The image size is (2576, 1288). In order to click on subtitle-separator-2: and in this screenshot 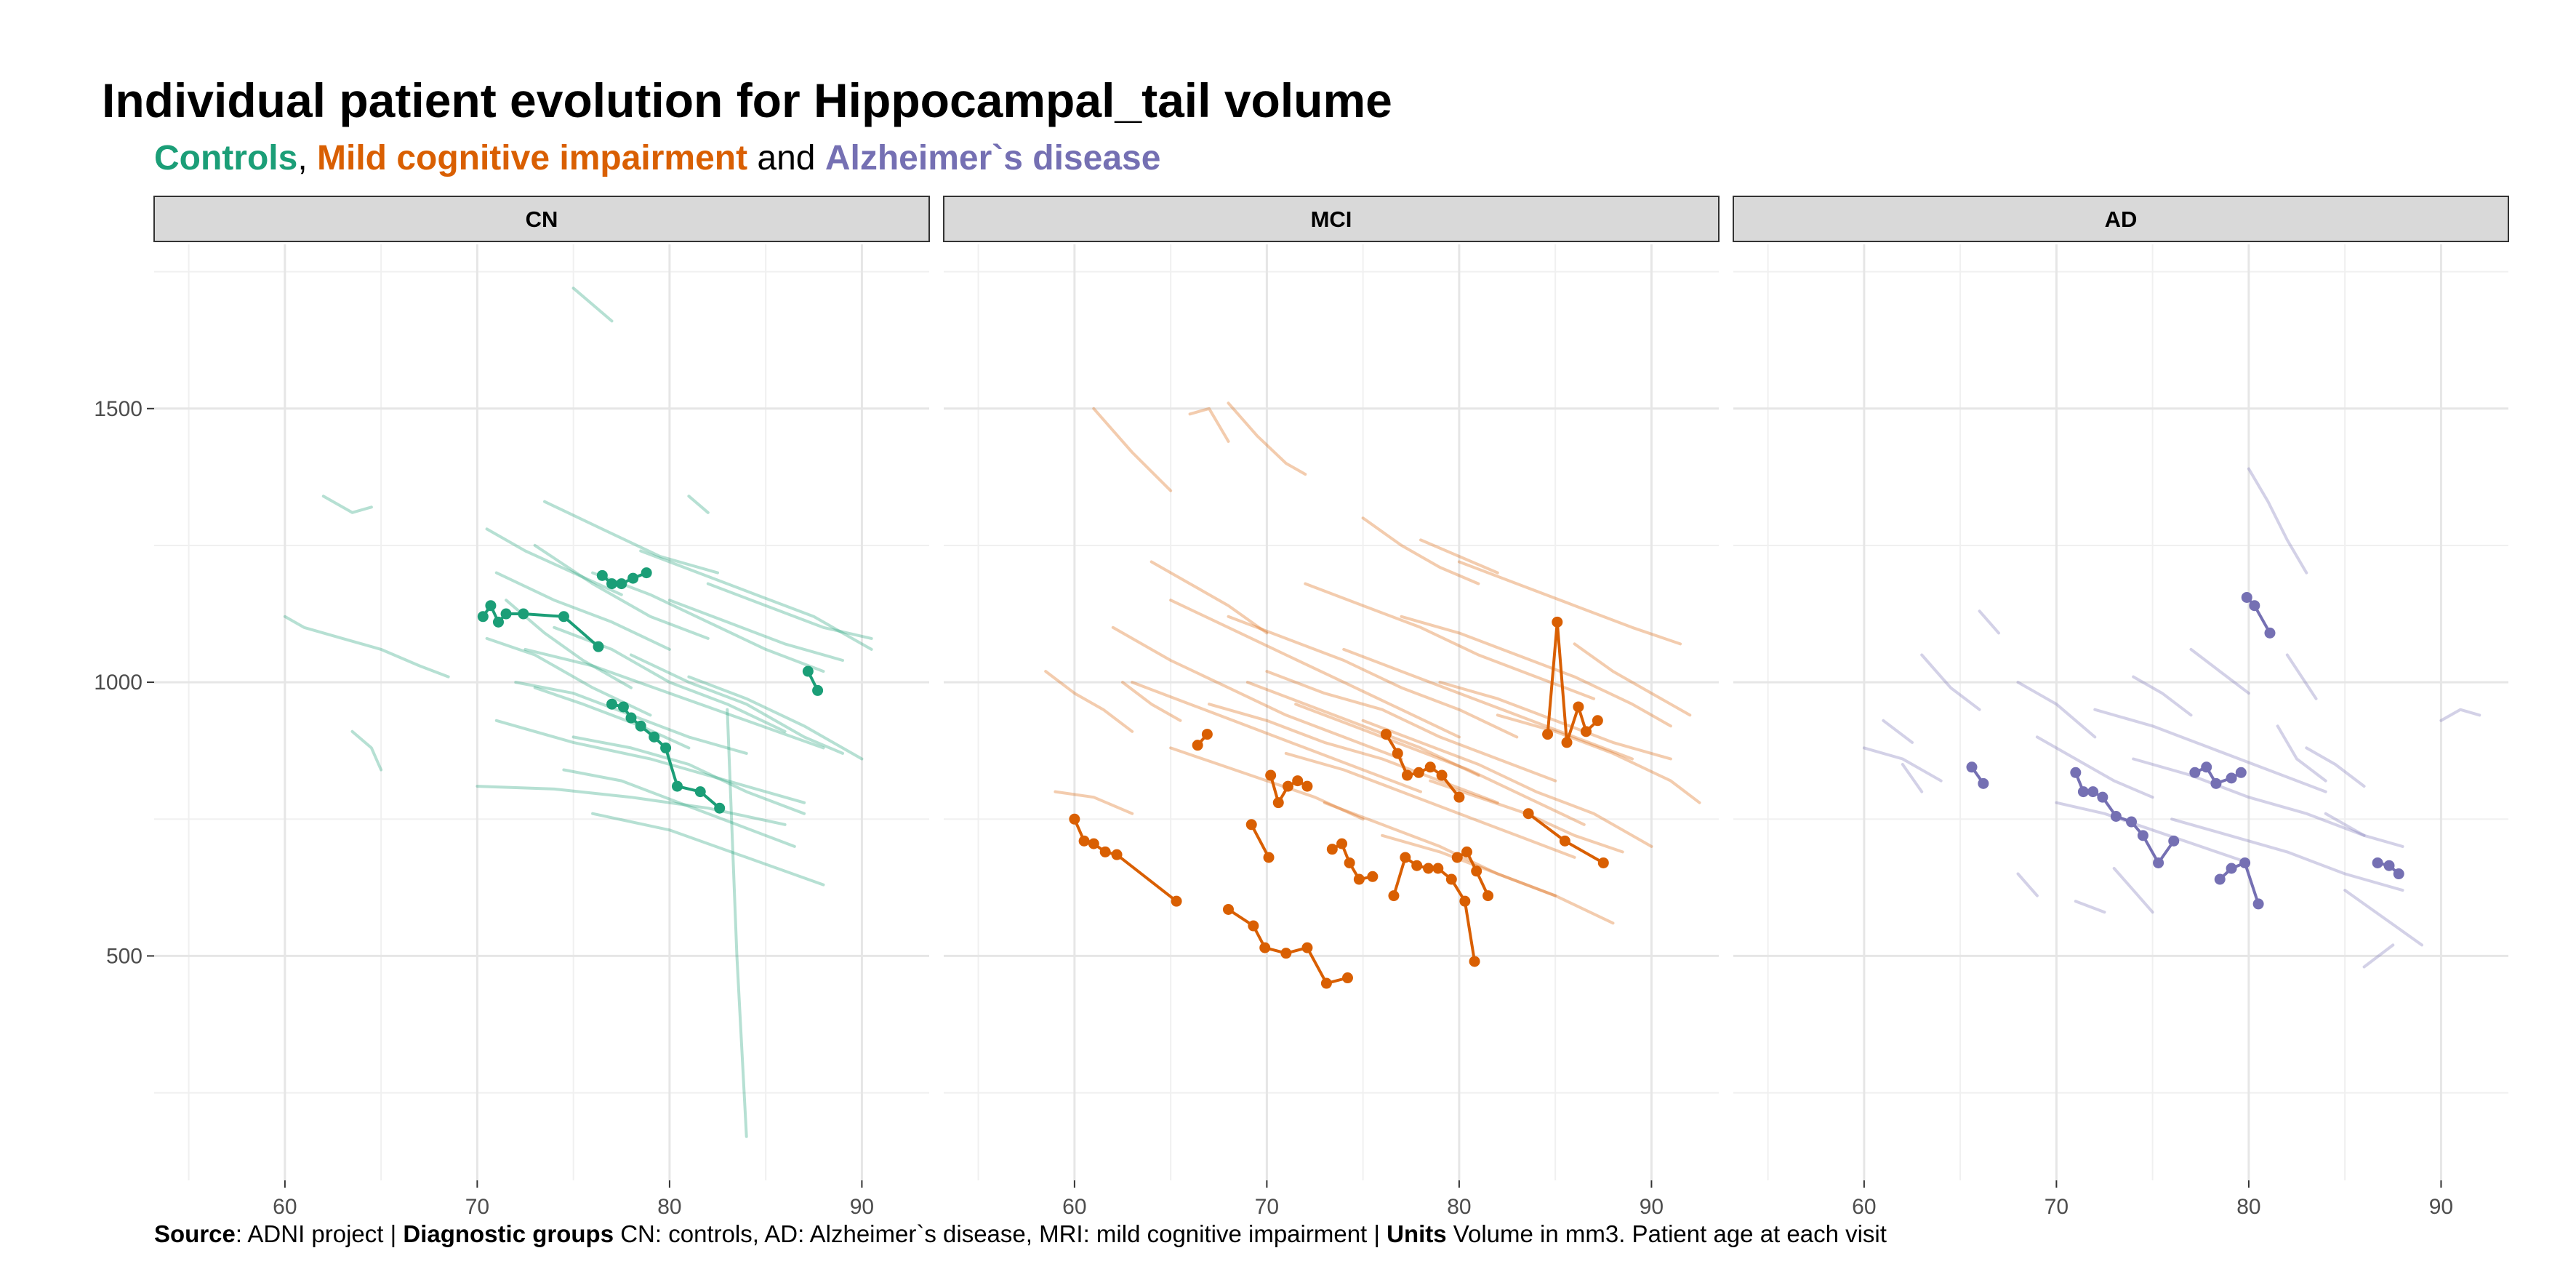, I will do `click(786, 158)`.